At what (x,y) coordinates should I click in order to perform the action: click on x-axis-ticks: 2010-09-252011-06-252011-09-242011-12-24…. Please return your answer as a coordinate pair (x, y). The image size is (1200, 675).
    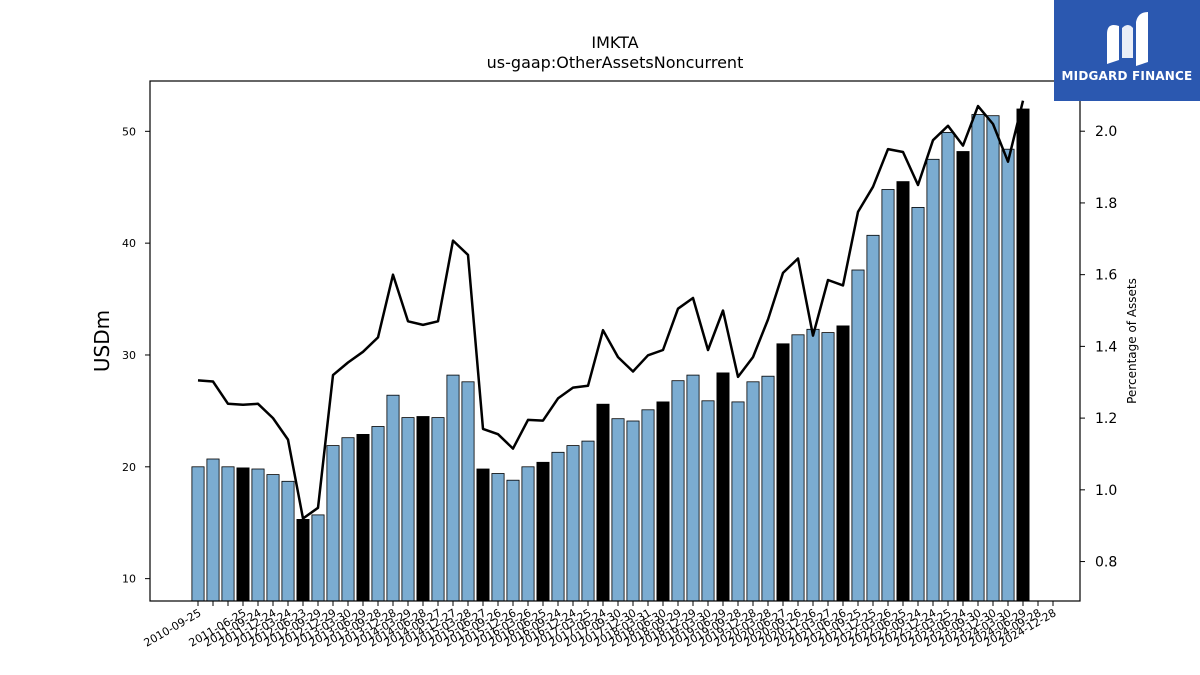
    Looking at the image, I should click on (600, 625).